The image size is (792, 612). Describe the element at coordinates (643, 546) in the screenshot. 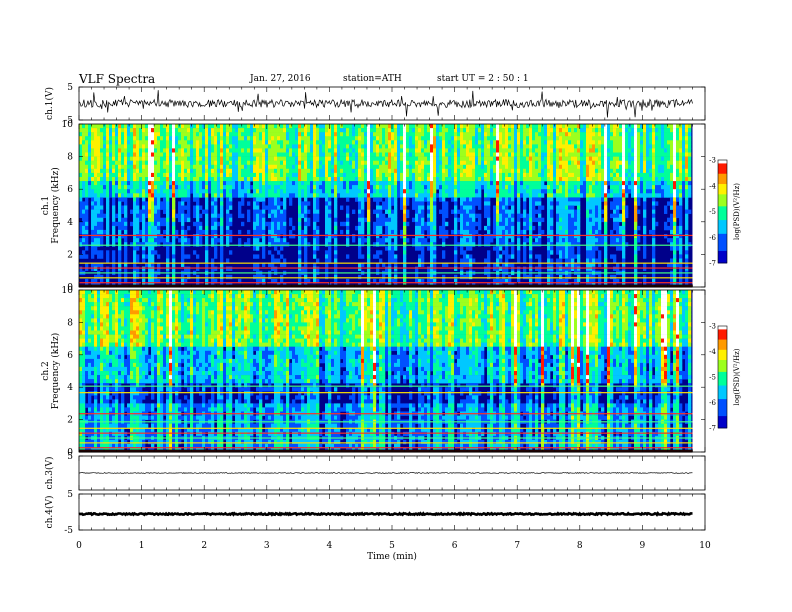

I see `xtick-9: 9` at that location.